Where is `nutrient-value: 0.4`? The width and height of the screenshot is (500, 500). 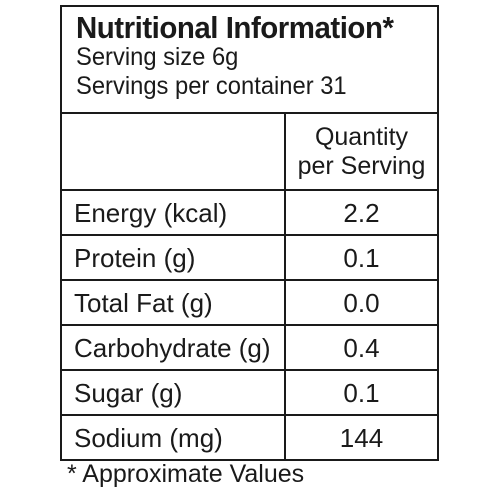 nutrient-value: 0.4 is located at coordinates (361, 348).